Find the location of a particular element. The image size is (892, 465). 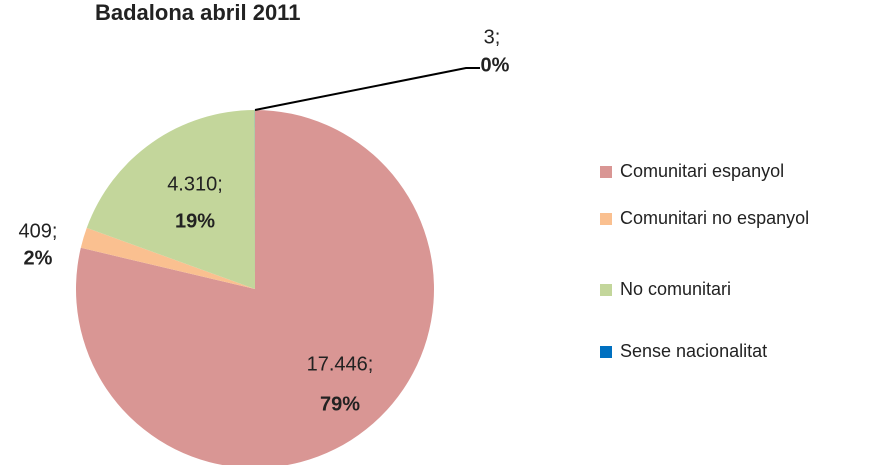

data-label: 17.446; is located at coordinates (340, 364).